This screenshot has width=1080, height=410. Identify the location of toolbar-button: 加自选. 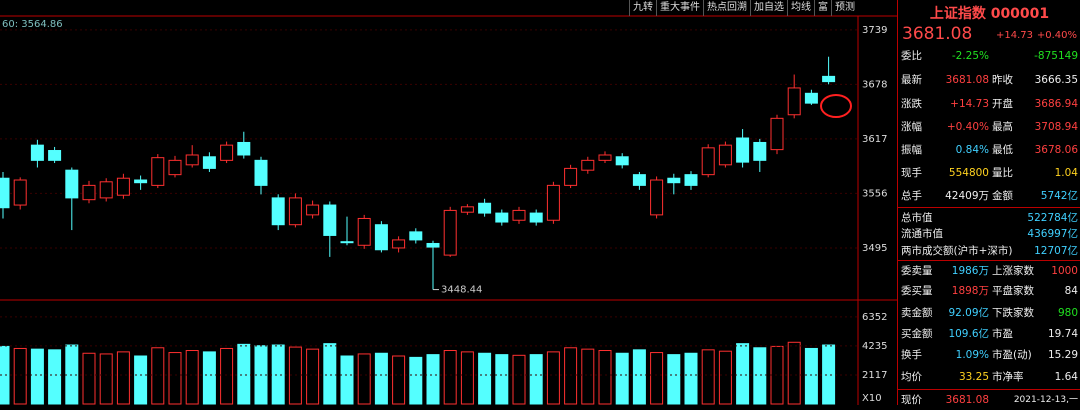
(768, 8).